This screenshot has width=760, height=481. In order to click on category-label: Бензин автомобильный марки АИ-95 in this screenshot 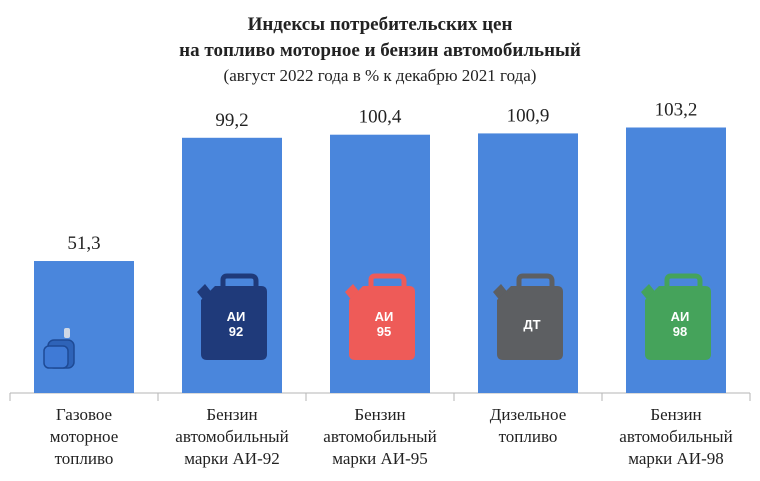, I will do `click(379, 436)`.